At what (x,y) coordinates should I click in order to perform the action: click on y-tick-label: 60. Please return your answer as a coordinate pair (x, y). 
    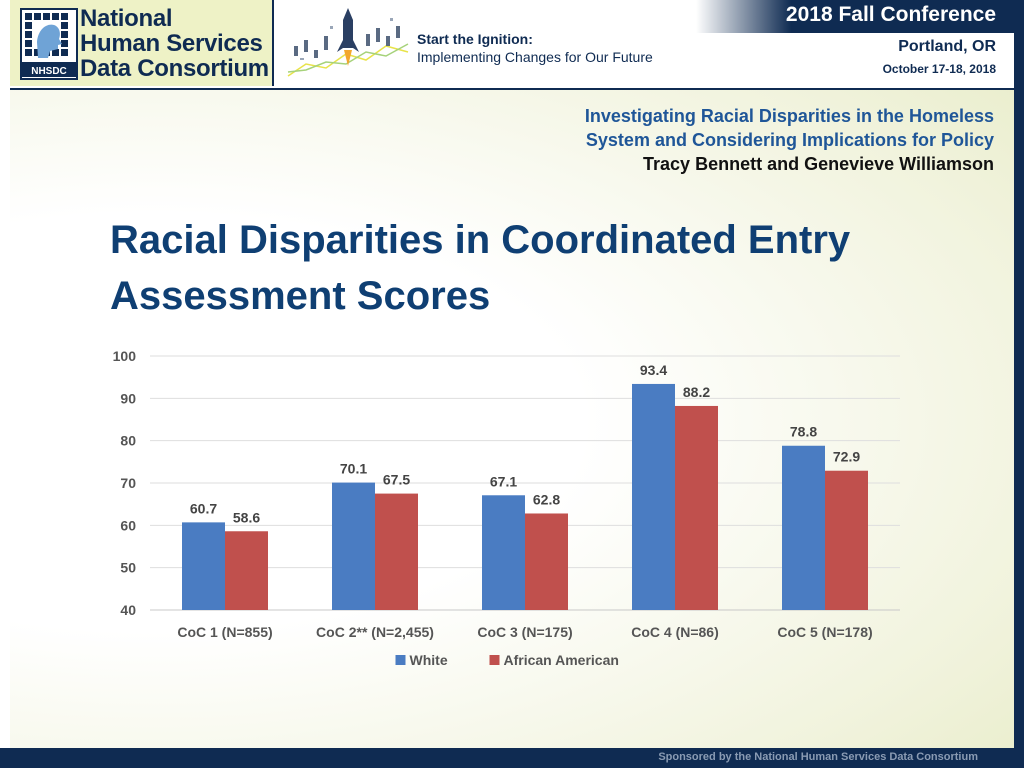
    Looking at the image, I should click on (128, 525).